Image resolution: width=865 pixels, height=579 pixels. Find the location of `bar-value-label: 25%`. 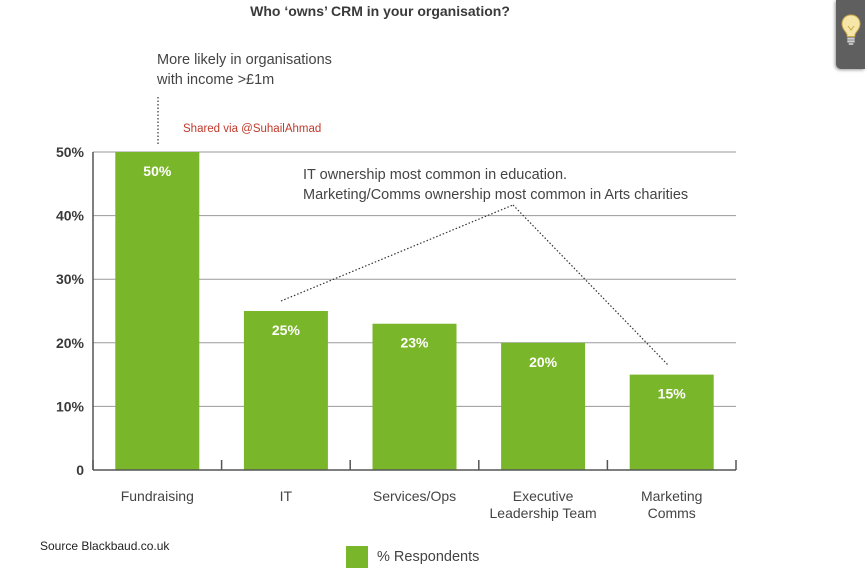

bar-value-label: 25% is located at coordinates (286, 330).